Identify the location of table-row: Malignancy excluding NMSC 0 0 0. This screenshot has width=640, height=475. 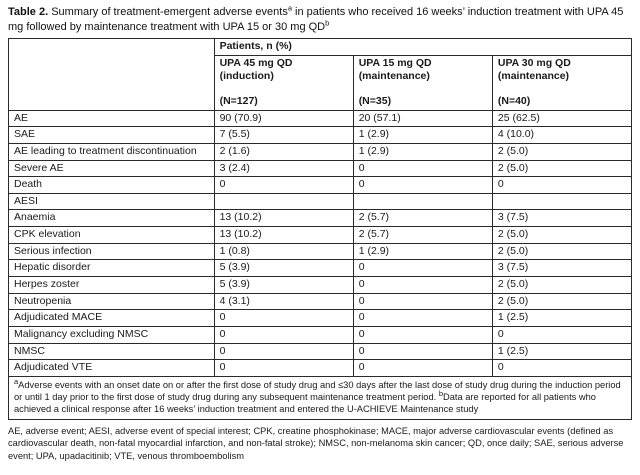
(320, 334).